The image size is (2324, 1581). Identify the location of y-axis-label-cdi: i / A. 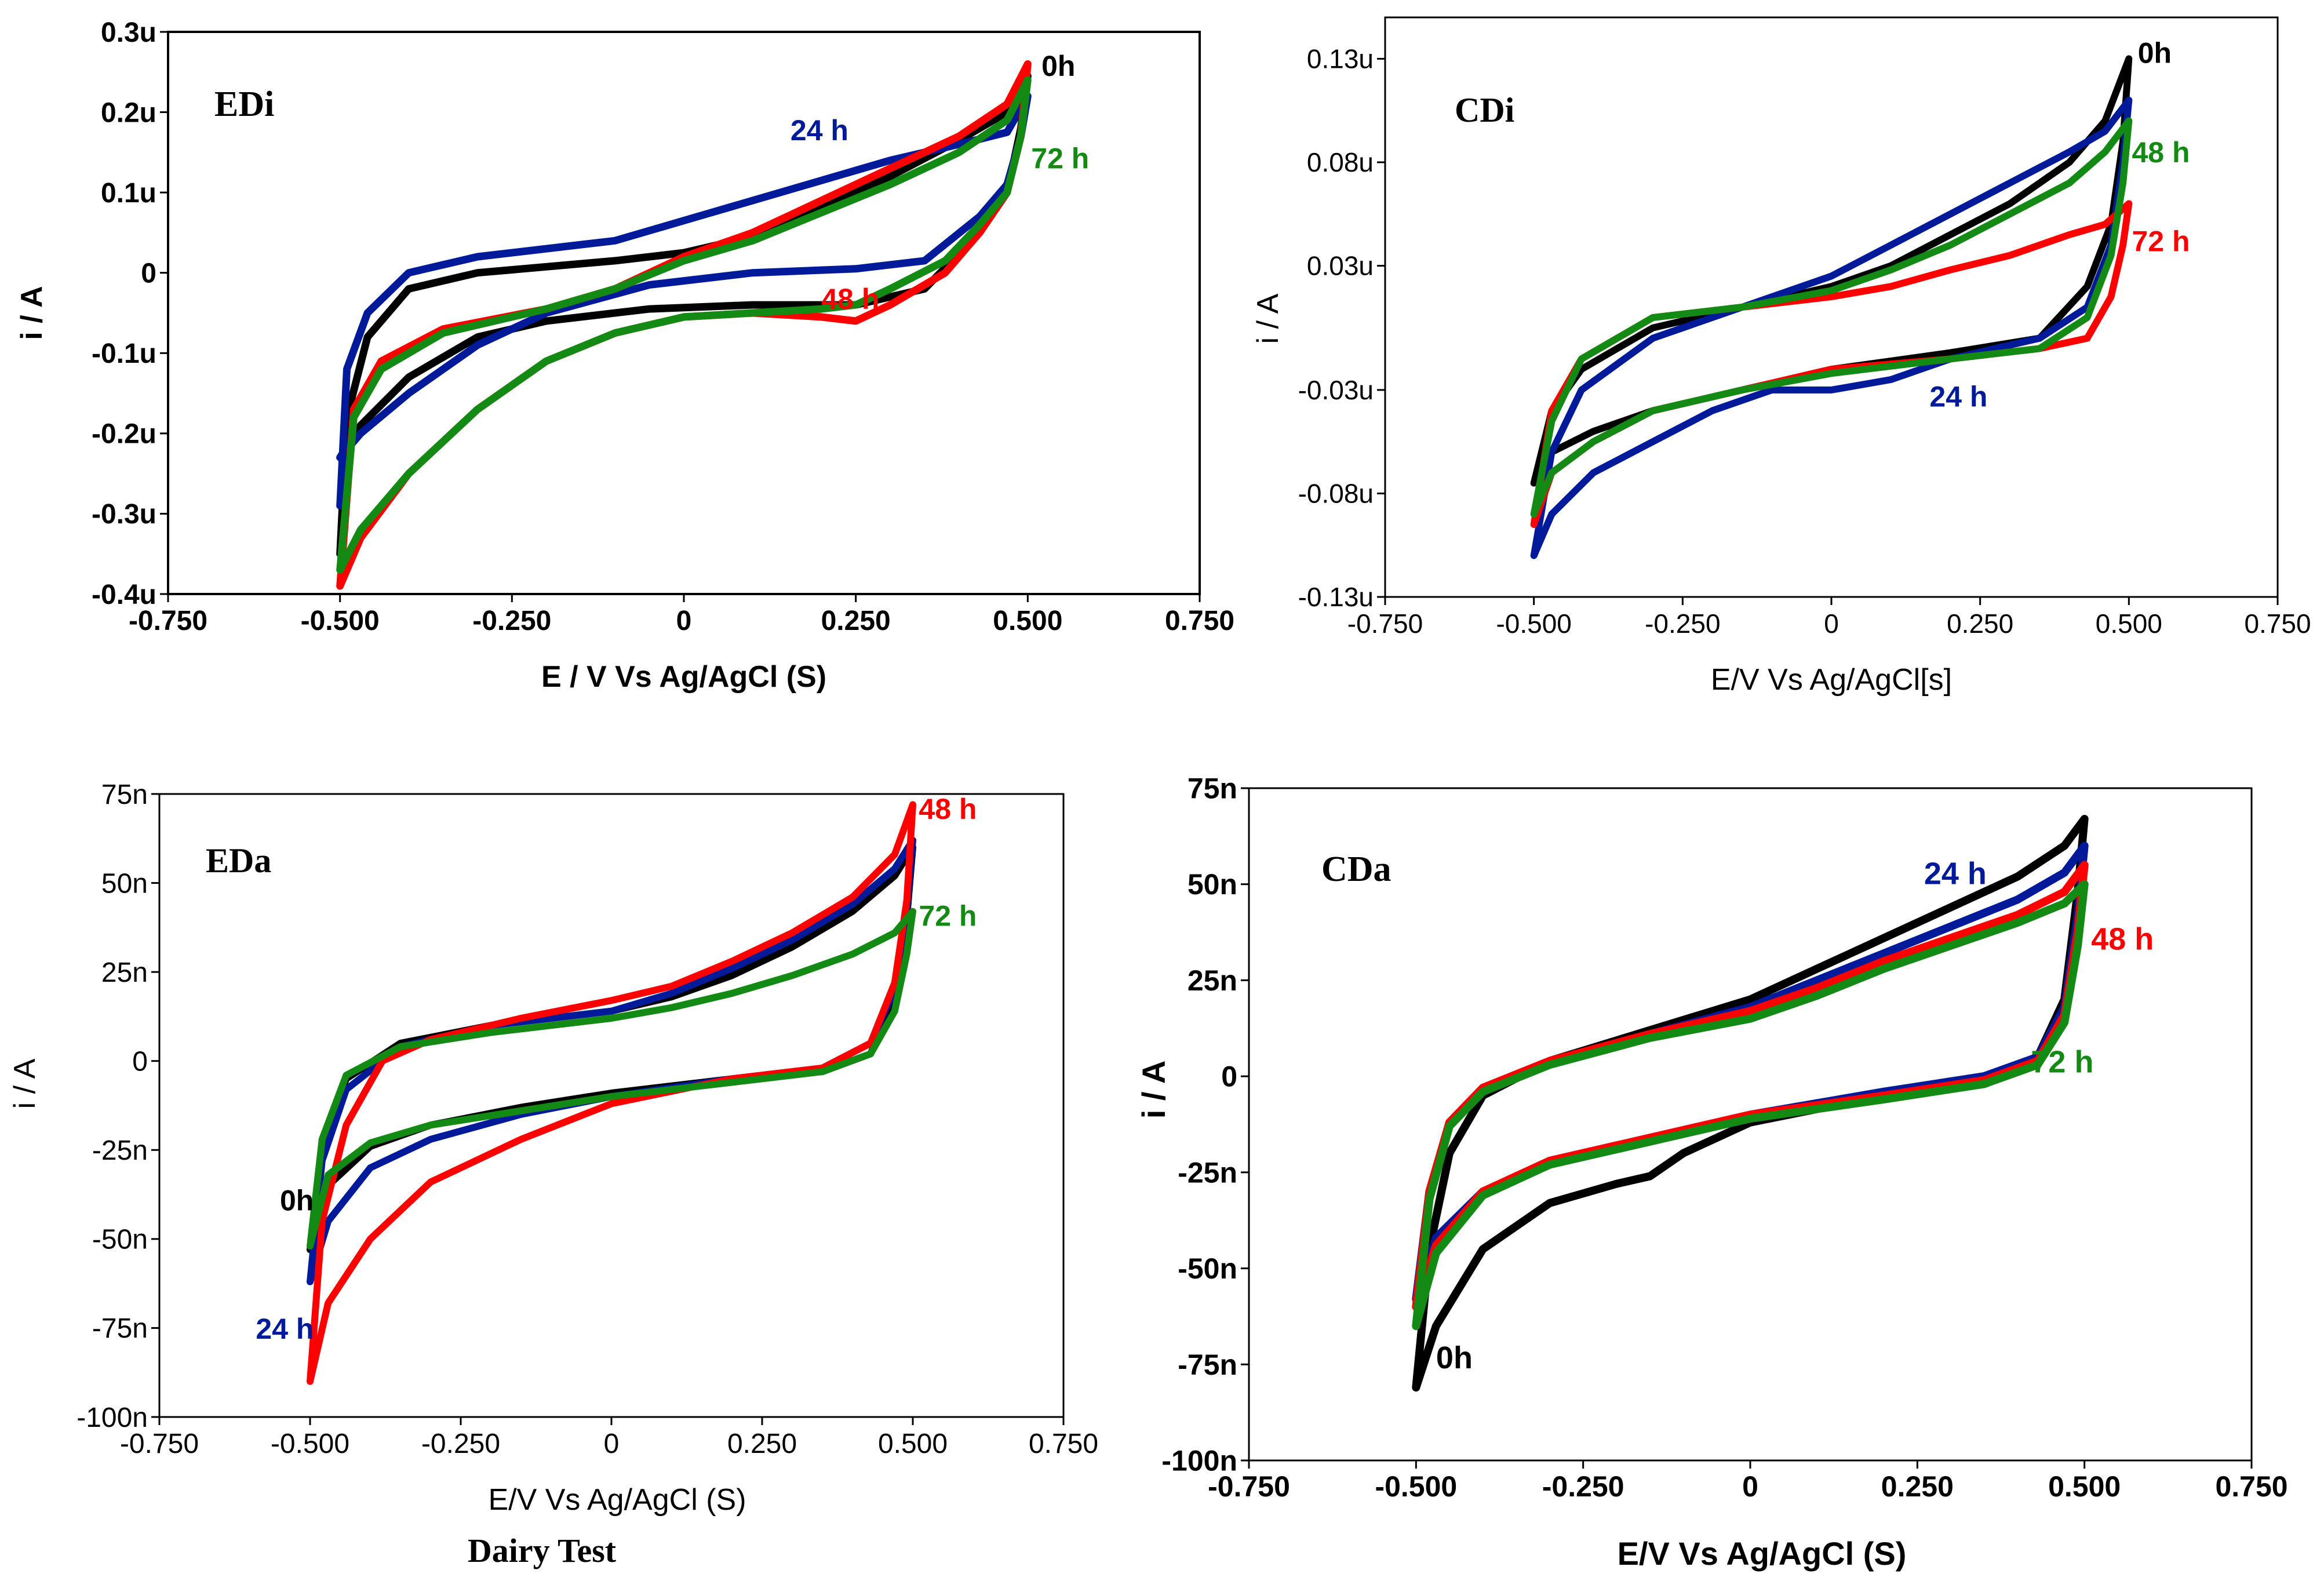
(1268, 319).